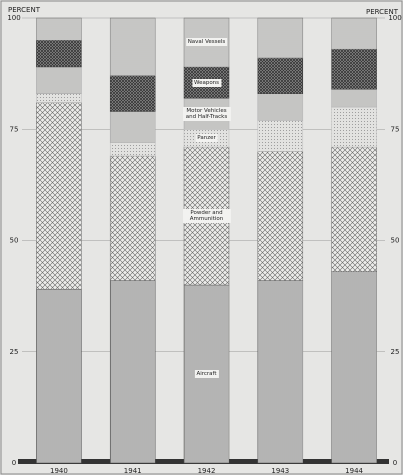 The width and height of the screenshot is (403, 475). I want to click on y-axis-label: PERCENT, so click(24, 10).